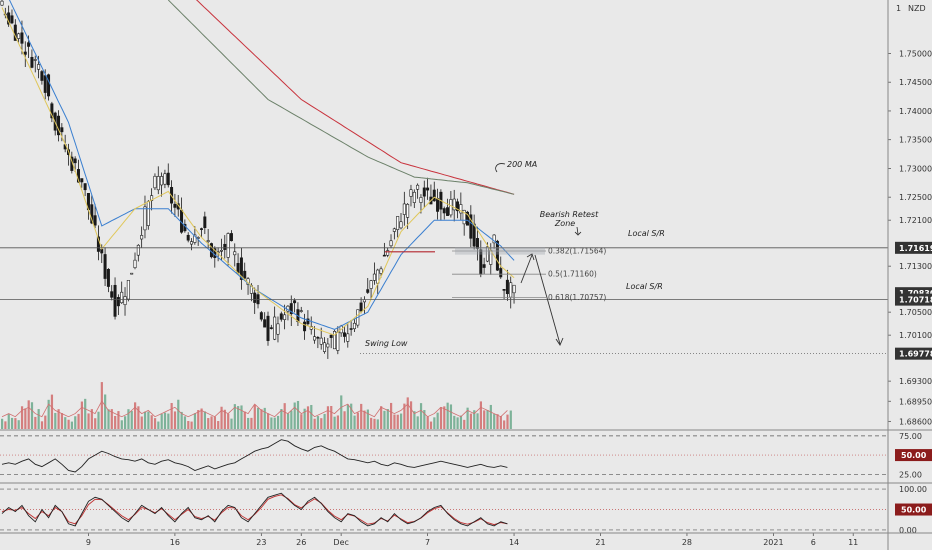 This screenshot has height=550, width=932. I want to click on stoch-badge, so click(913, 509).